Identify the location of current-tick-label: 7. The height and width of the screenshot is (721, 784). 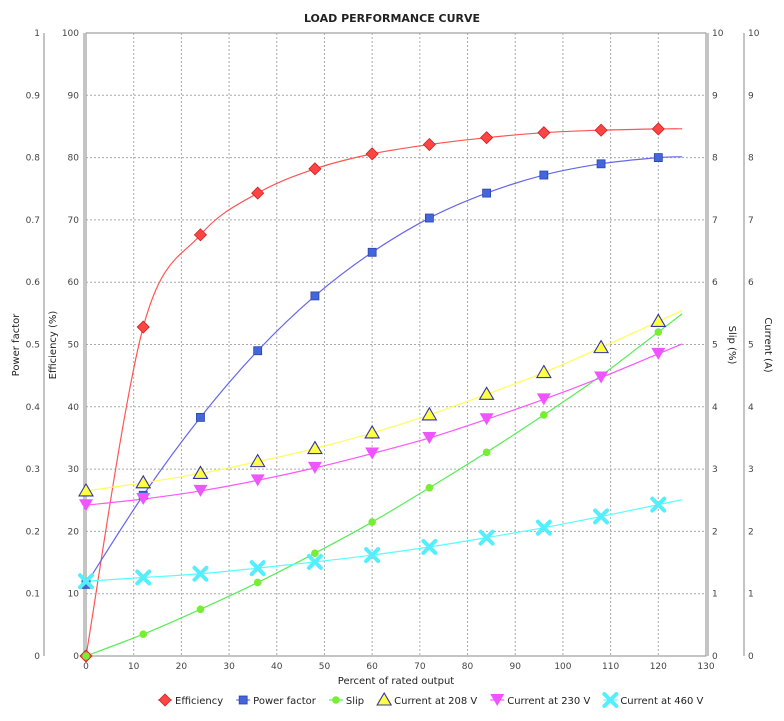
(751, 221).